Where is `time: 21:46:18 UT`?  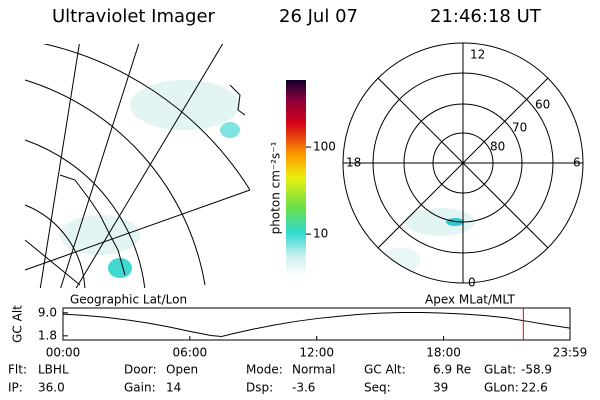 time: 21:46:18 UT is located at coordinates (486, 16).